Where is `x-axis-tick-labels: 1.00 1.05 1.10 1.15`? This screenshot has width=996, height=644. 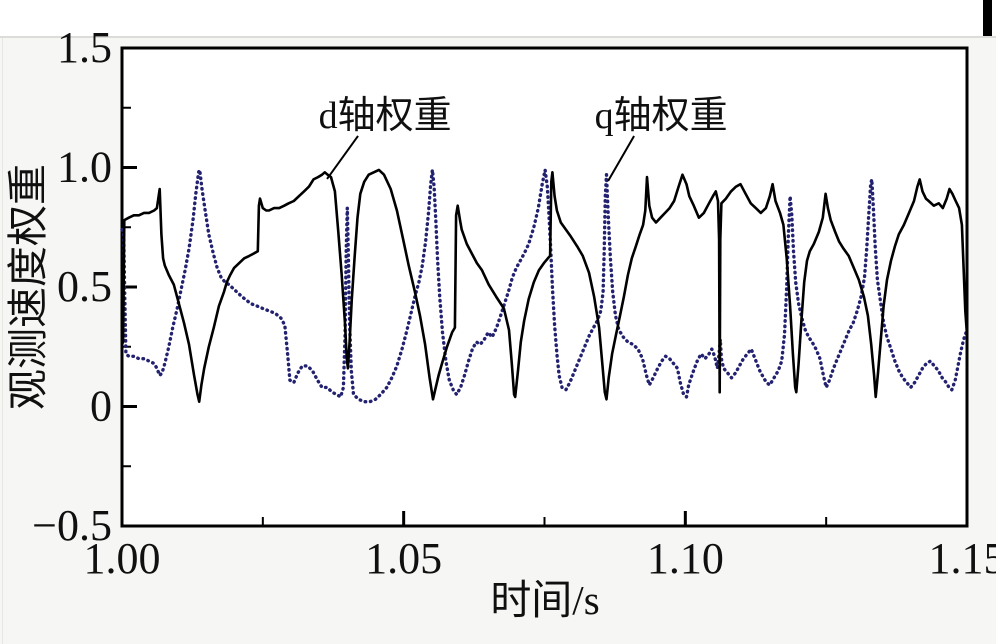
x-axis-tick-labels: 1.00 1.05 1.10 1.15 is located at coordinates (540, 558).